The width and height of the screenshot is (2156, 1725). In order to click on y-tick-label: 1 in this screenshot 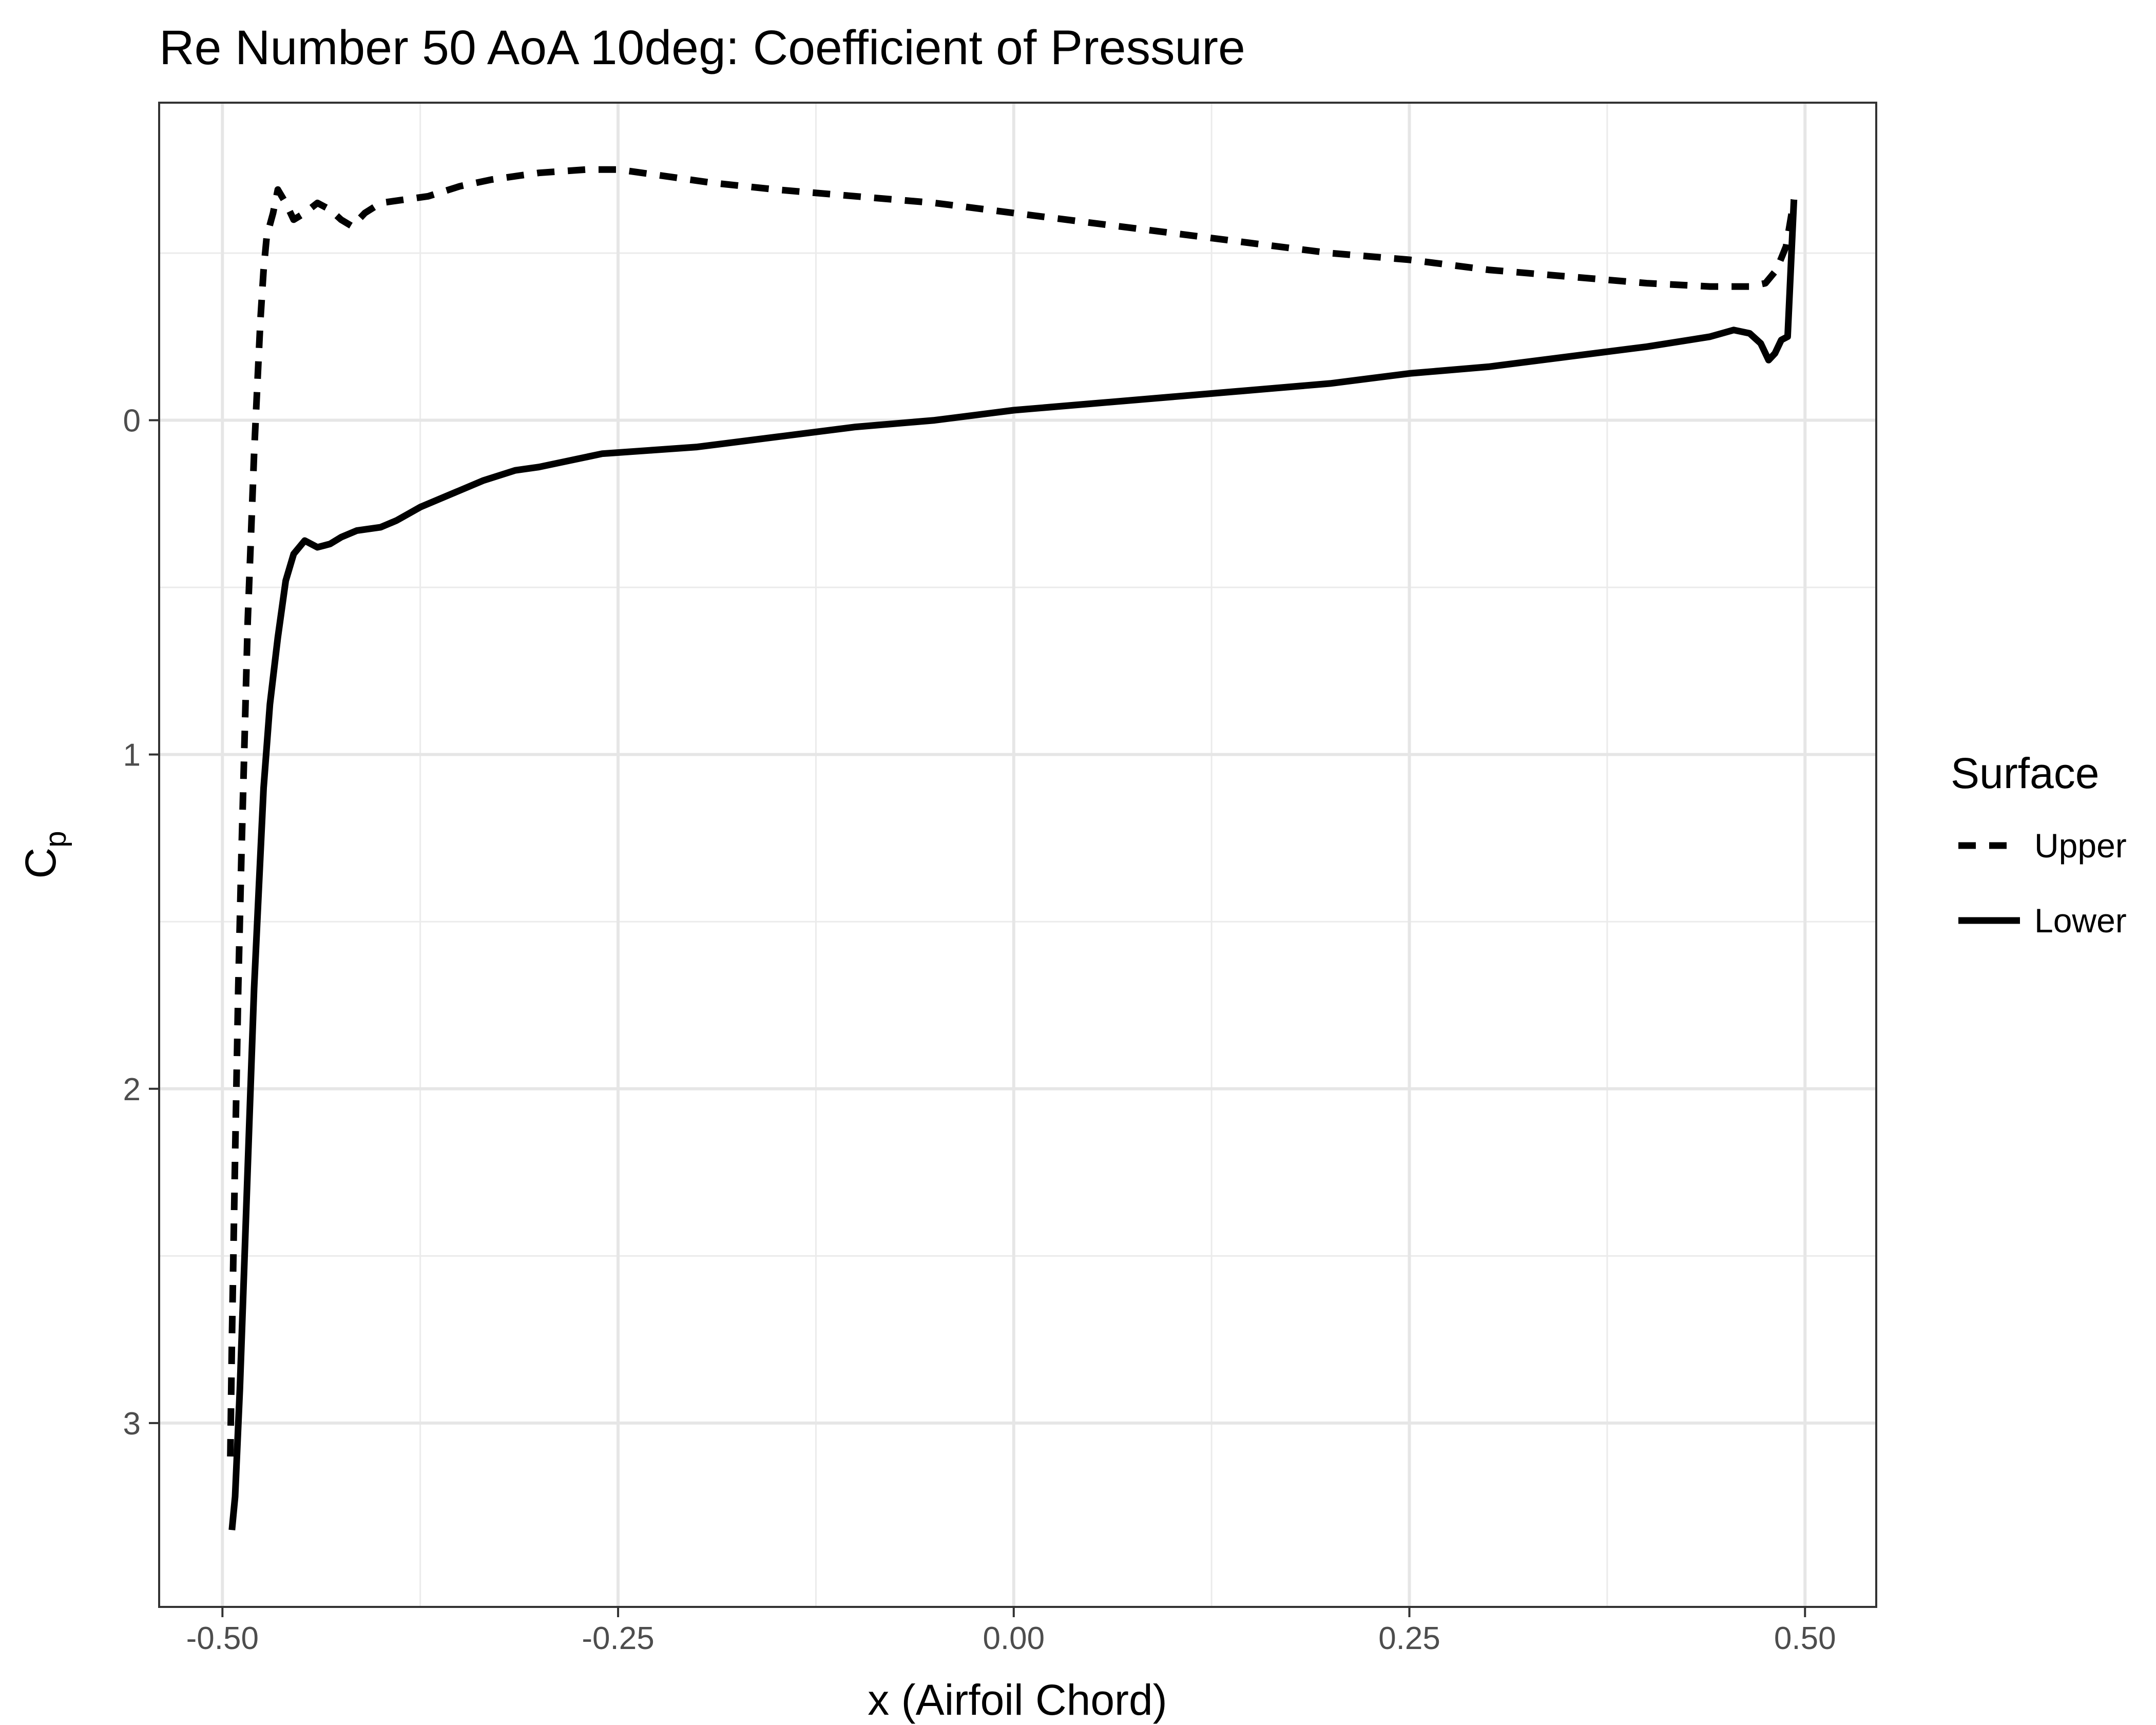, I will do `click(132, 755)`.